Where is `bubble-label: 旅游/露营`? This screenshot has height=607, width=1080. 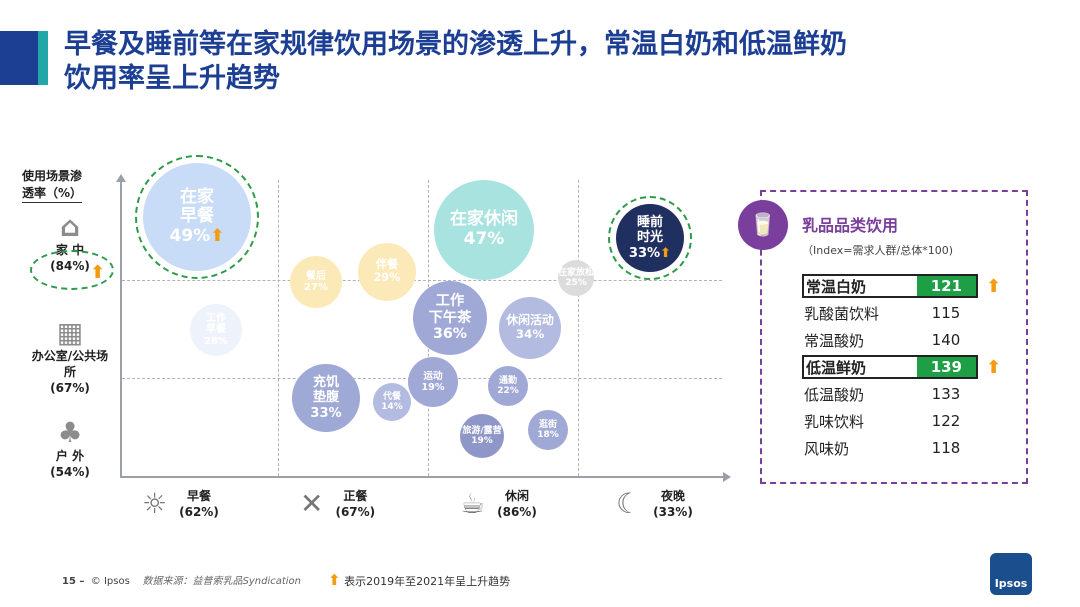
bubble-label: 旅游/露营 is located at coordinates (482, 430).